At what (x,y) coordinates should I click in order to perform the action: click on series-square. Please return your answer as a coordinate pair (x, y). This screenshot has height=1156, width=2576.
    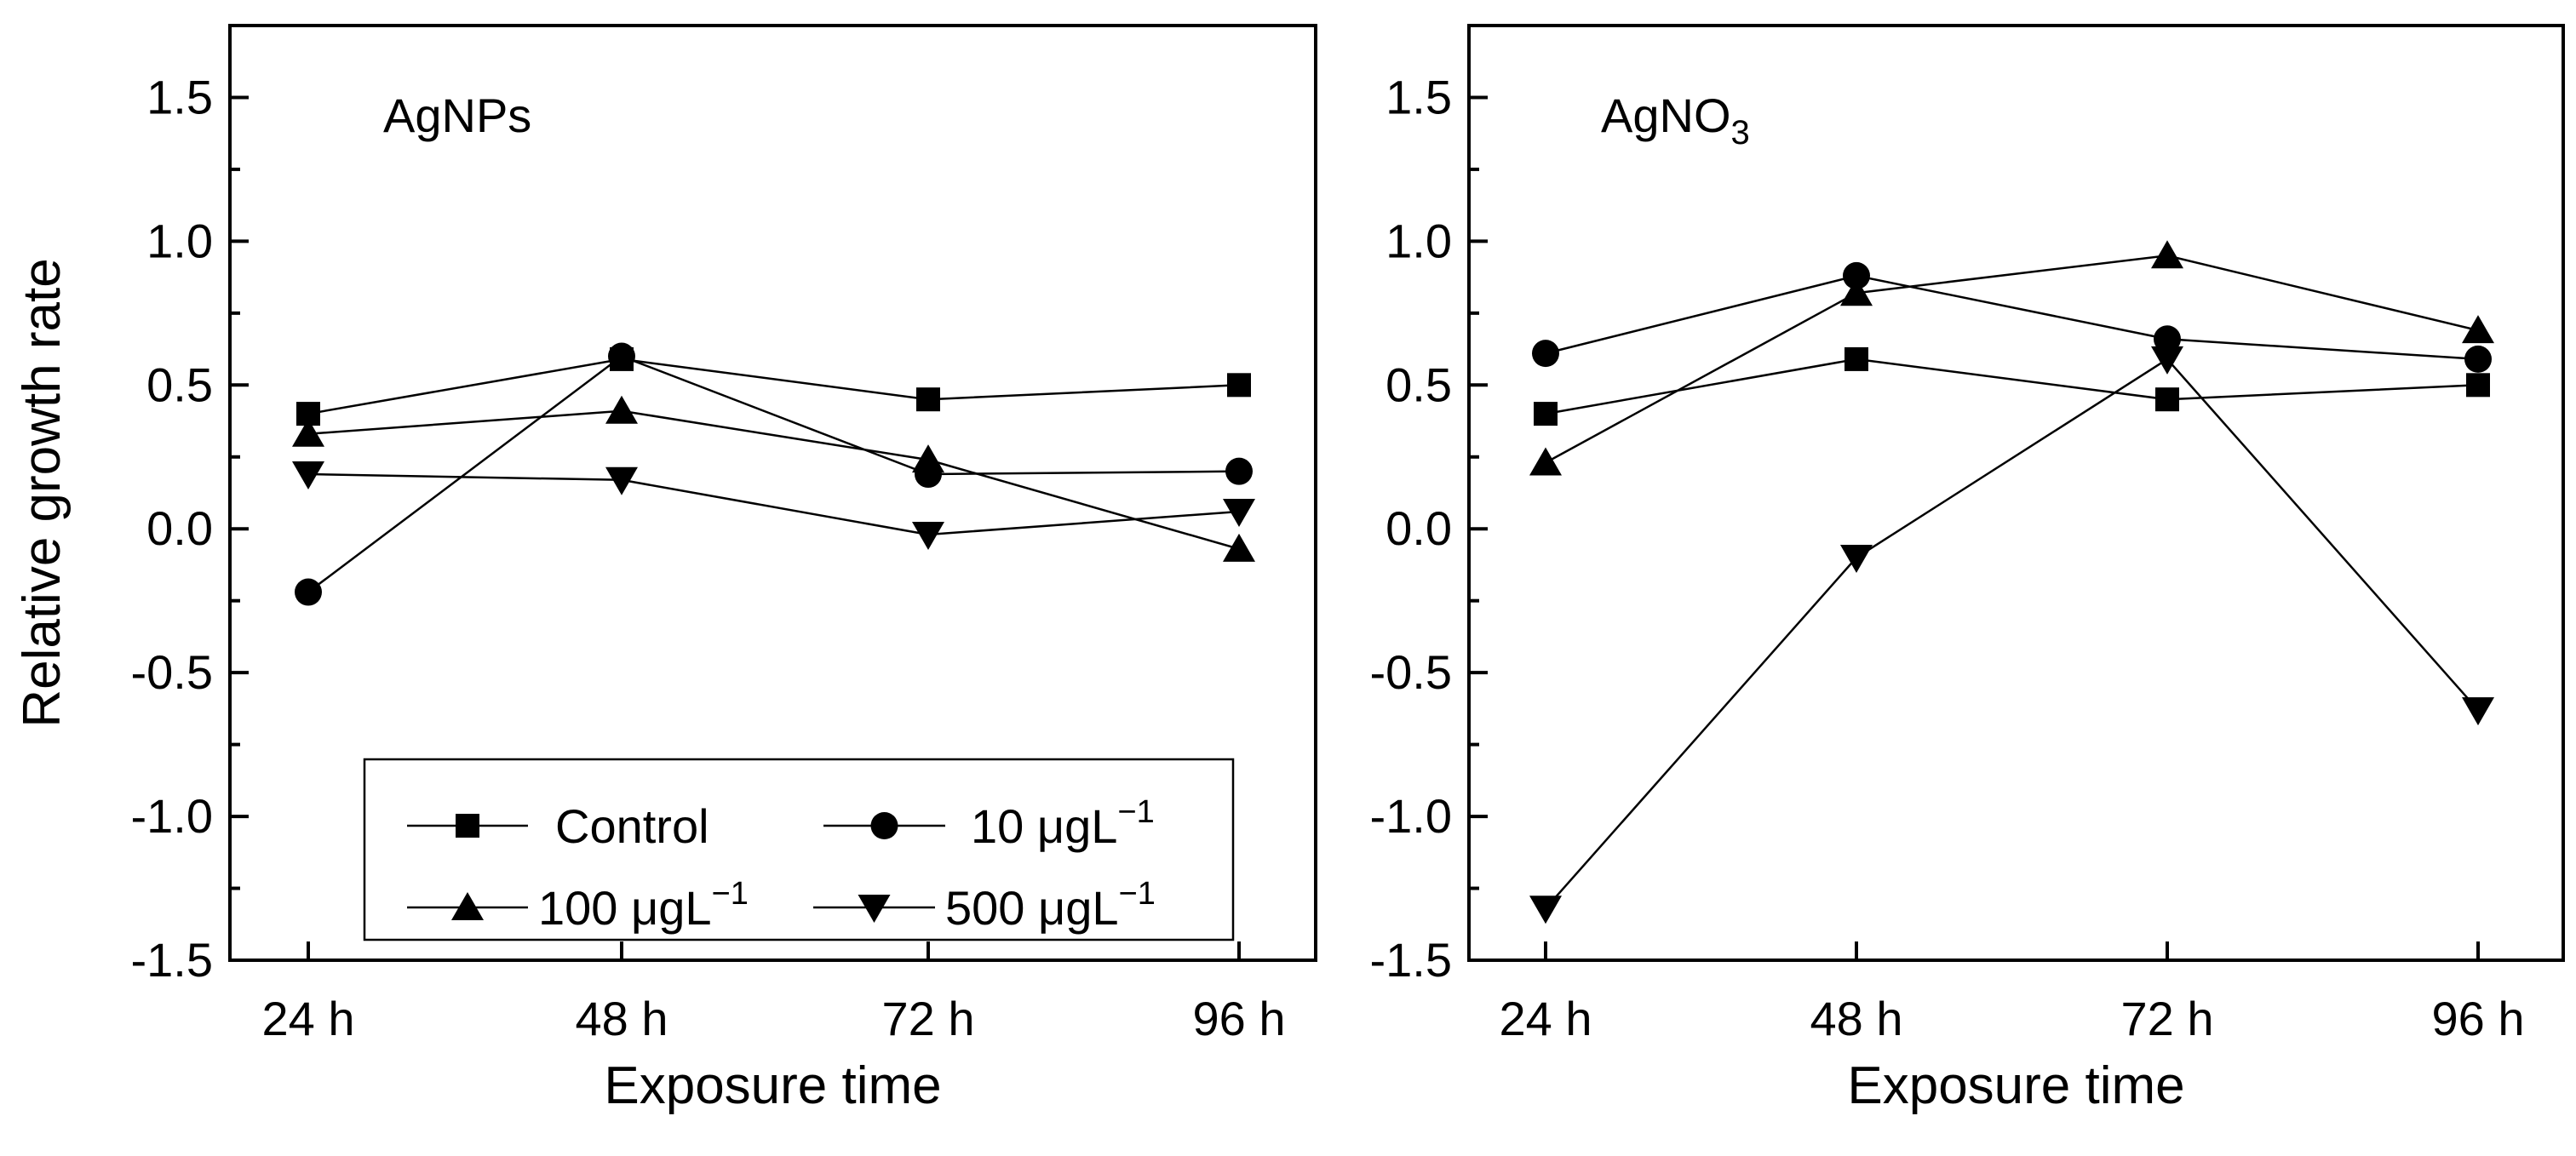
    Looking at the image, I should click on (2012, 386).